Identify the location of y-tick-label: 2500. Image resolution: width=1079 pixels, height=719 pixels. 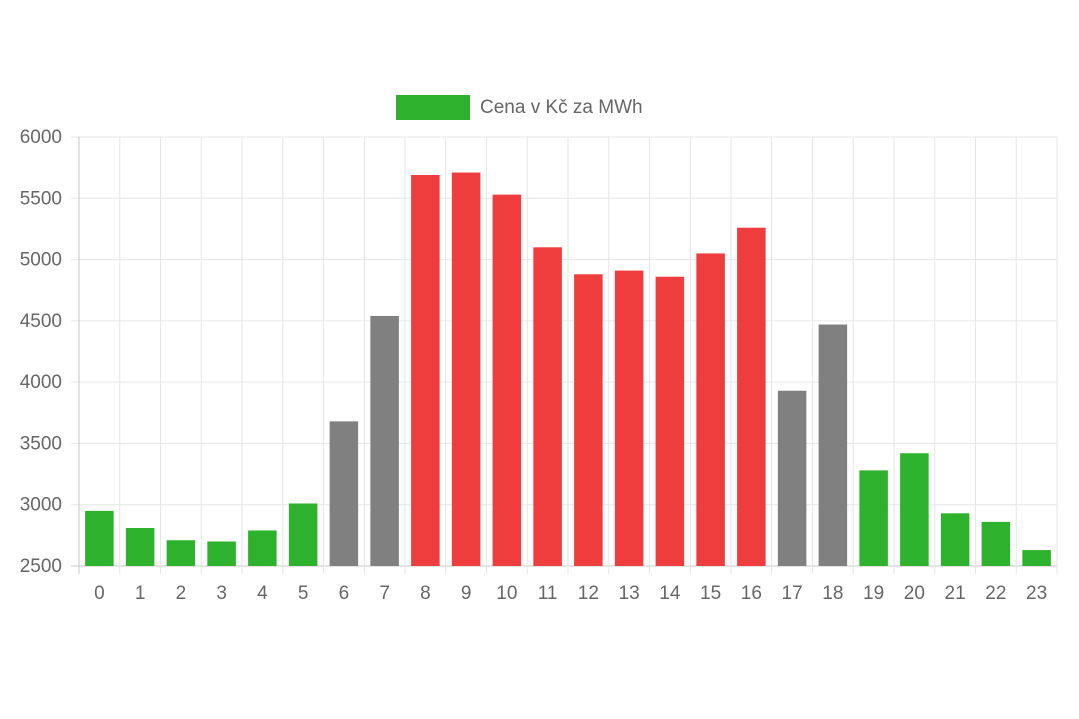
(41, 566).